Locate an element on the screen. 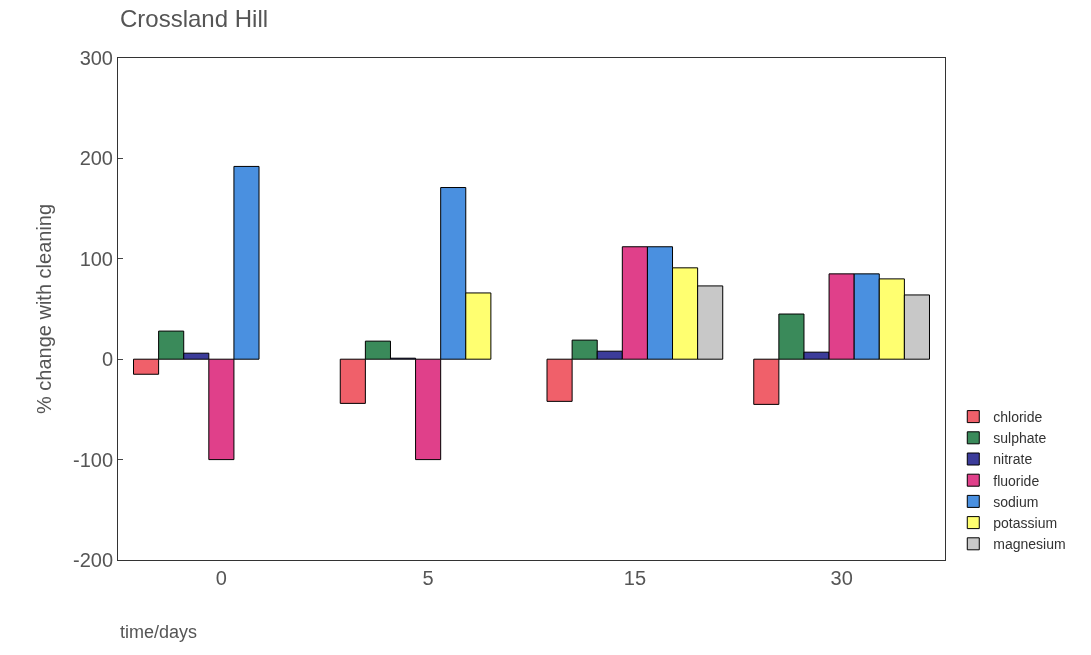  x-tick-label: 15 is located at coordinates (635, 578).